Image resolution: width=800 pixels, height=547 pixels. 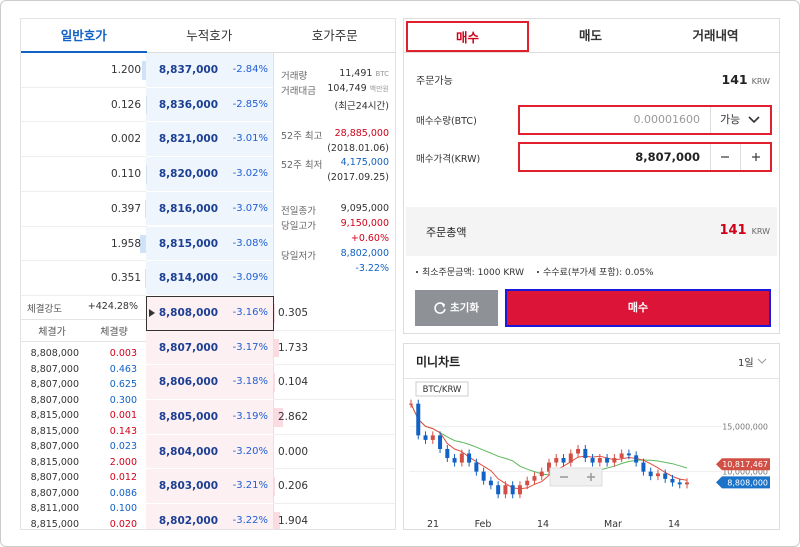 I want to click on info-value-text: (2018.01.06), so click(x=358, y=148).